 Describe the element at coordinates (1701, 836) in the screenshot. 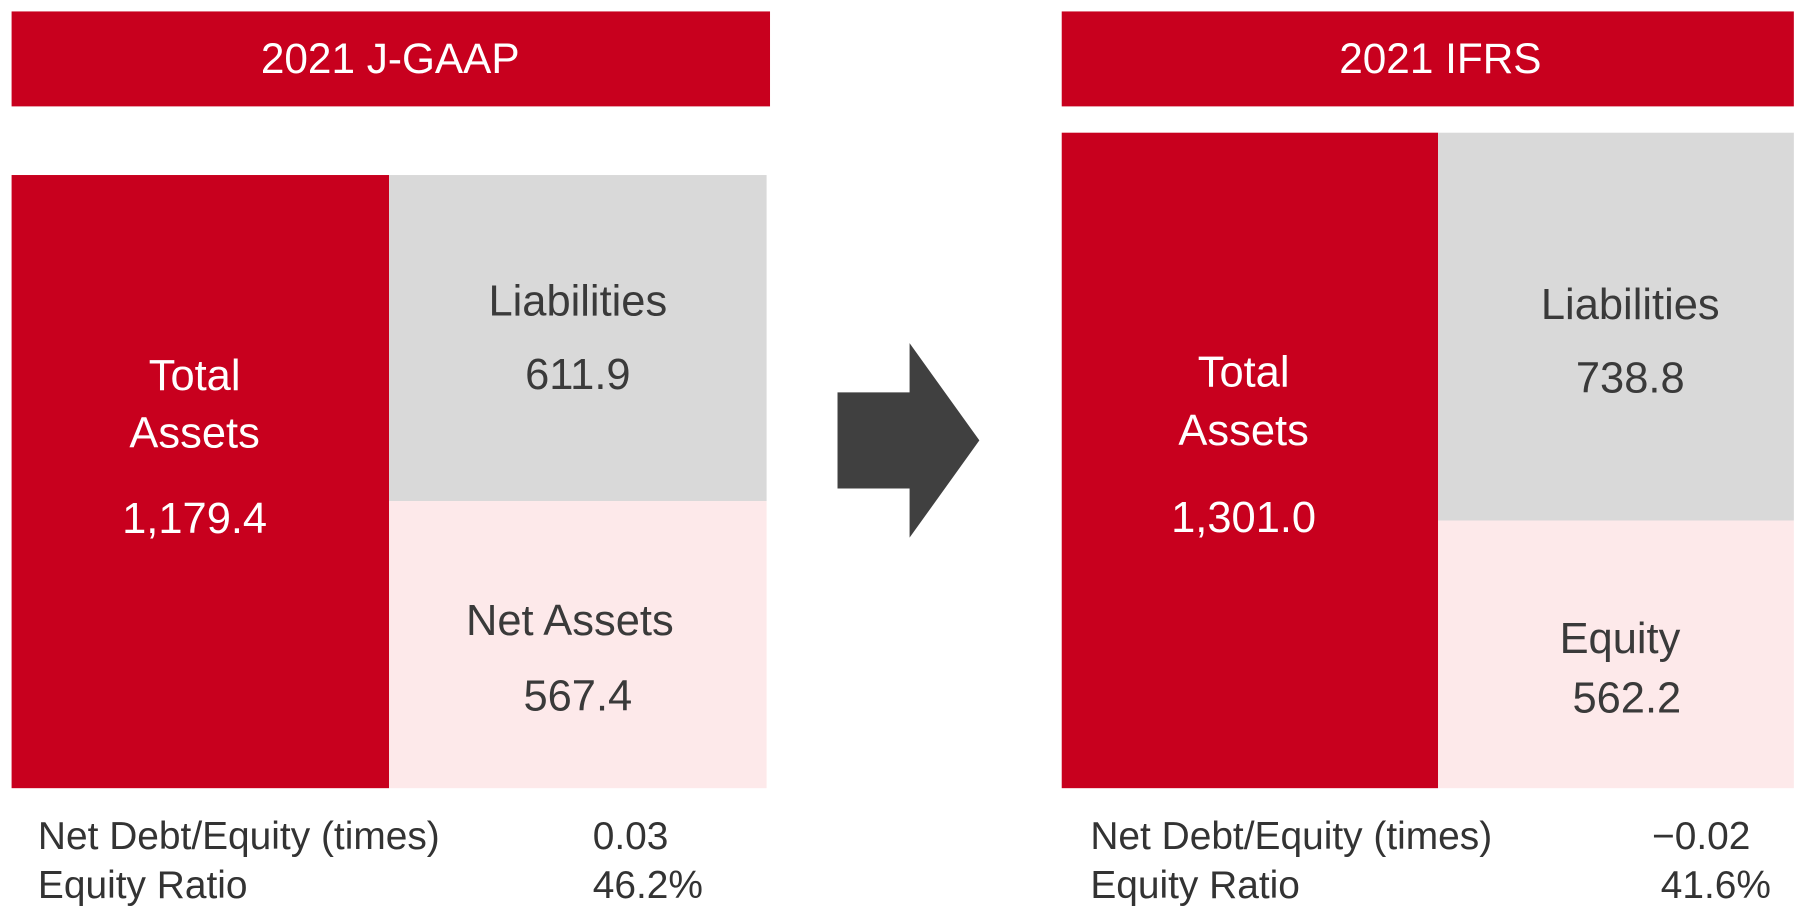

I see `metric-value: −0.02` at that location.